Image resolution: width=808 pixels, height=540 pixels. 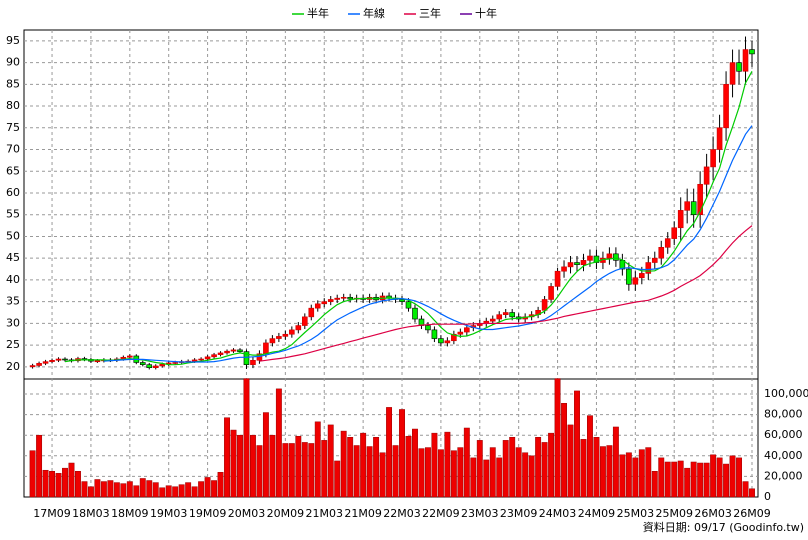 What do you see at coordinates (480, 513) in the screenshot?
I see `x-tick-label: 23M03` at bounding box center [480, 513].